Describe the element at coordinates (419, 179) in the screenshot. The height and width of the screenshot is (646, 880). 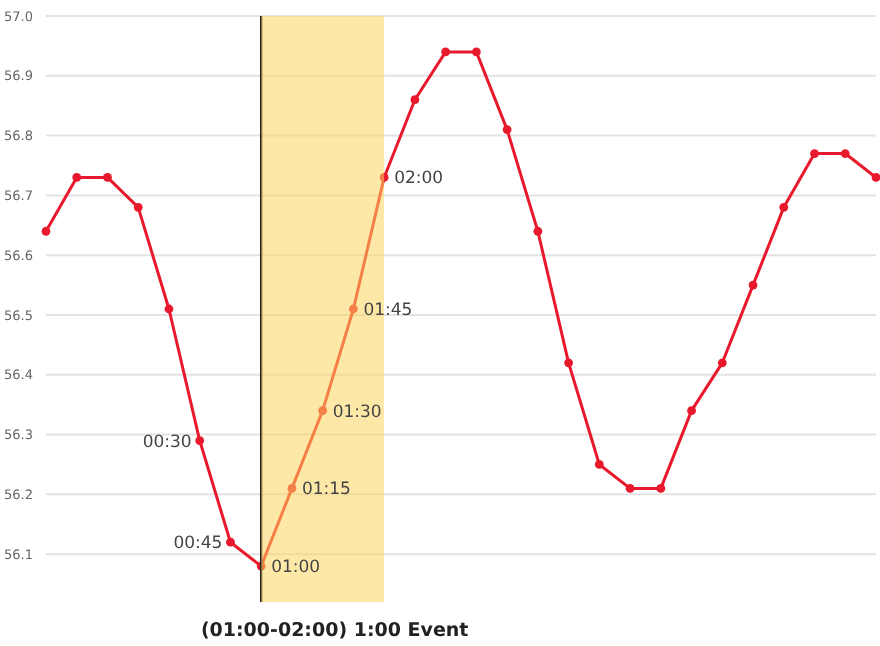
I see `annotation: 02:00` at that location.